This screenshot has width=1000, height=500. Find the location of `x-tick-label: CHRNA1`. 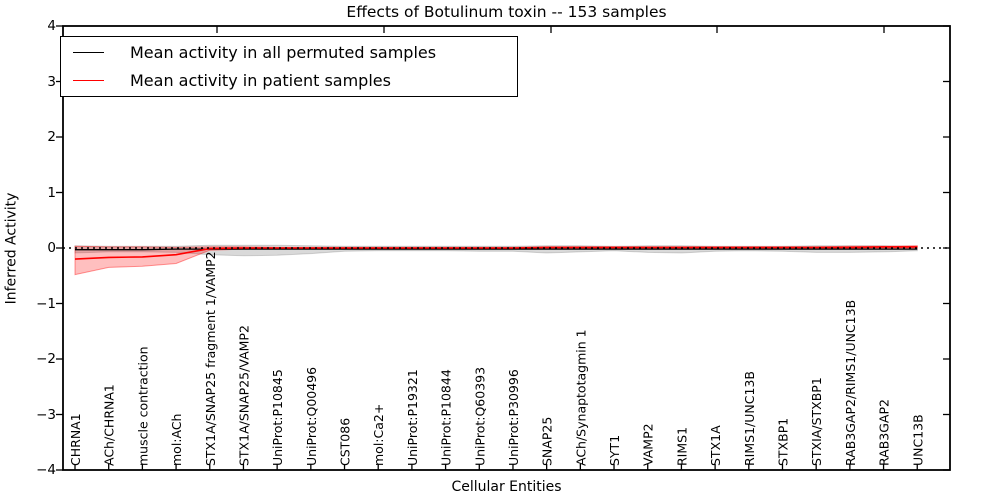

x-tick-label: CHRNA1 is located at coordinates (75, 439).